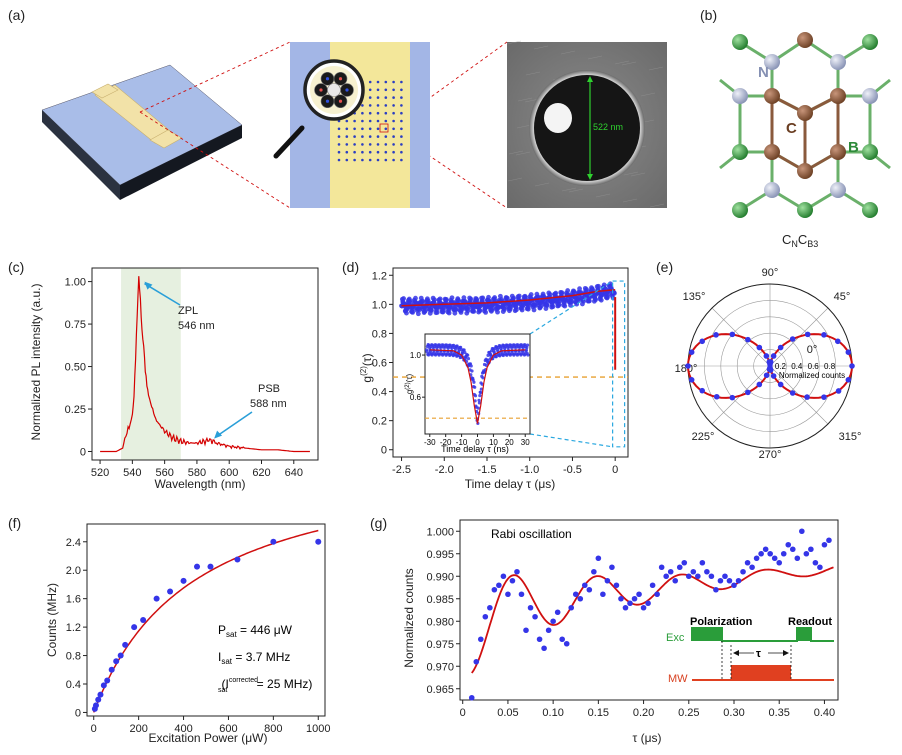  What do you see at coordinates (142, 132) in the screenshot?
I see `chip-illustration` at bounding box center [142, 132].